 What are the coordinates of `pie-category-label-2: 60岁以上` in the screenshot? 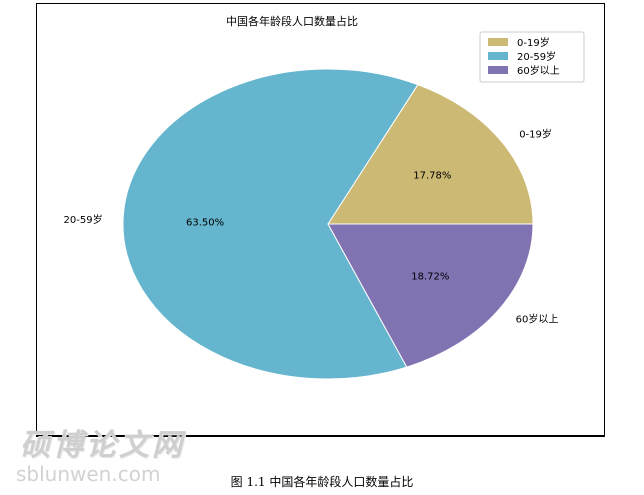 It's located at (537, 319).